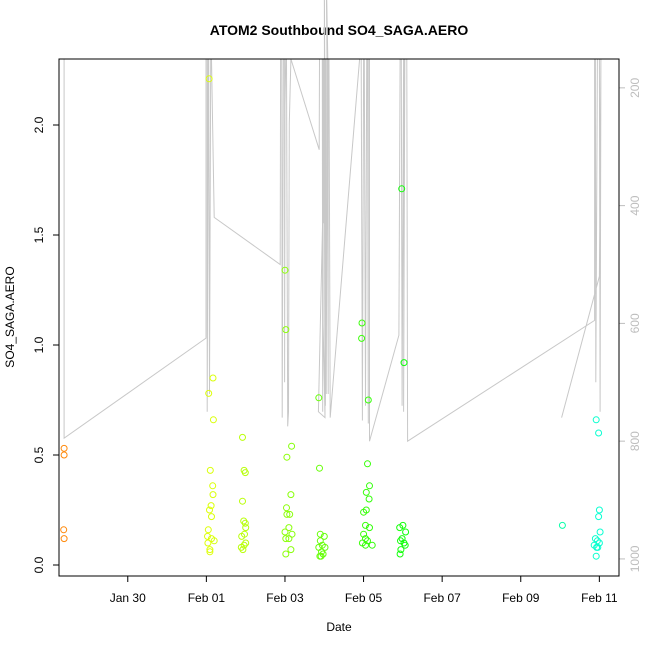 The image size is (650, 650). What do you see at coordinates (635, 441) in the screenshot?
I see `right-tick-label: 800` at bounding box center [635, 441].